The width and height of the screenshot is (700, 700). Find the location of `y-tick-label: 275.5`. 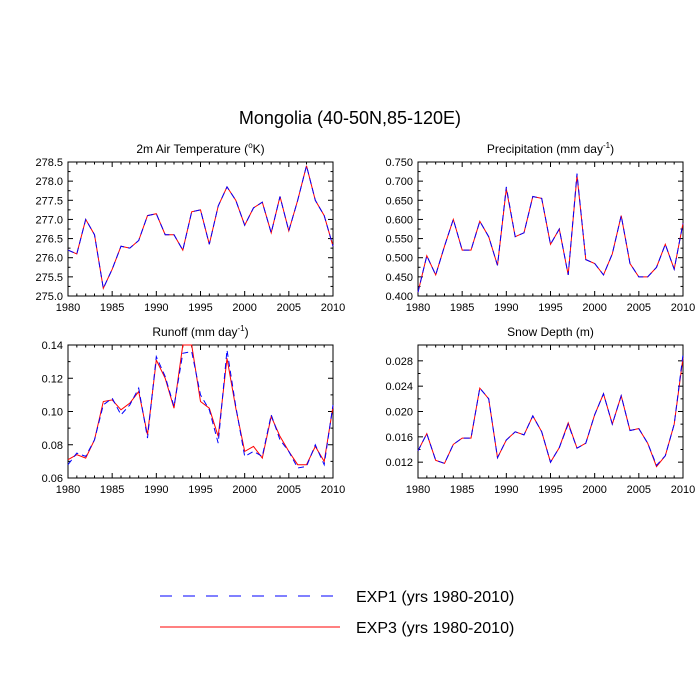

y-tick-label: 275.5 is located at coordinates (49, 278).